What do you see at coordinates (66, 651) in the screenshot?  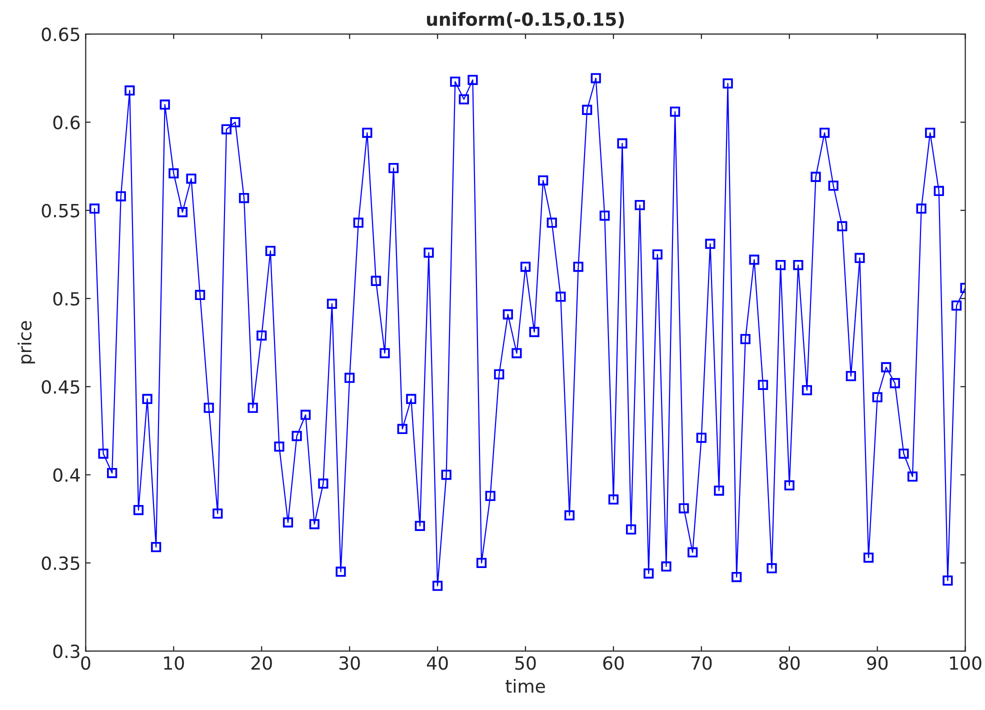 I see `y-tick-label: 0.3` at bounding box center [66, 651].